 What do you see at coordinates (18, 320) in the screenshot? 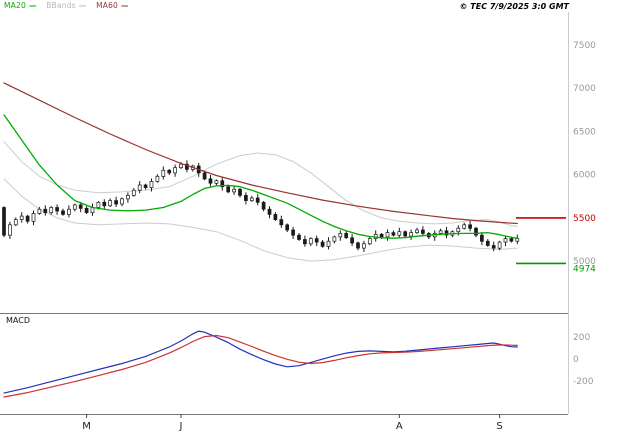
I see `macd-panel-title: MACD` at bounding box center [18, 320].